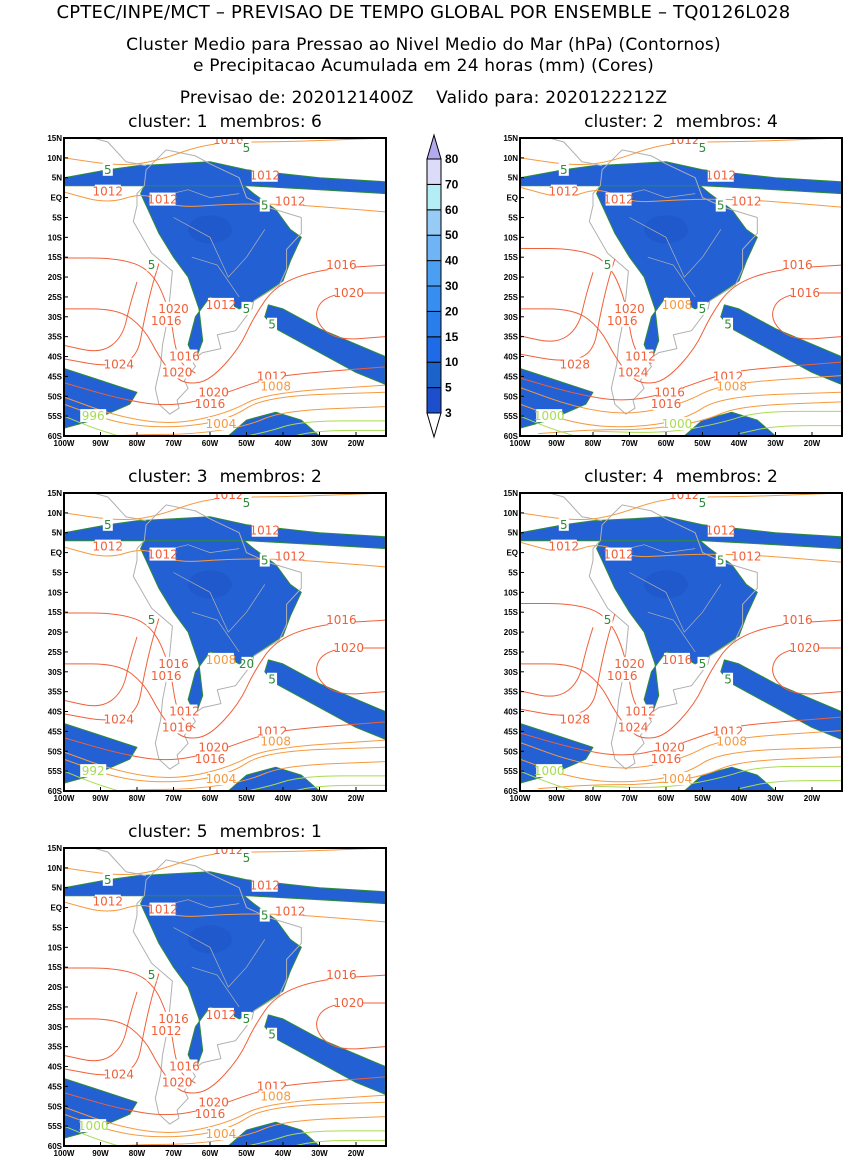 Image resolution: width=847 pixels, height=1157 pixels. Describe the element at coordinates (56, 908) in the screenshot. I see `lat-tick-label: EQ` at that location.